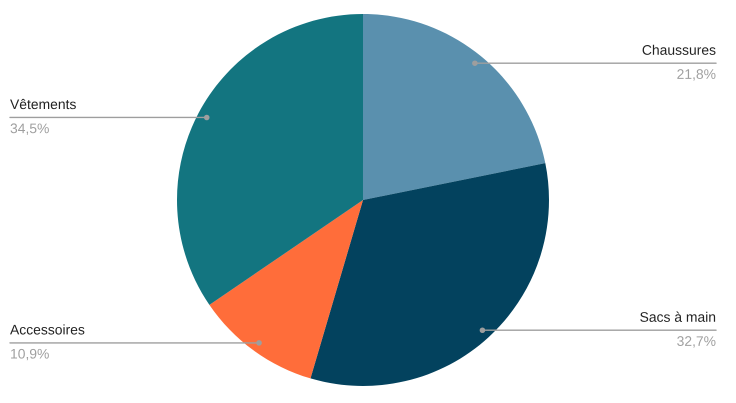 This screenshot has width=736, height=403. I want to click on slice-label: Vêtements, so click(43, 104).